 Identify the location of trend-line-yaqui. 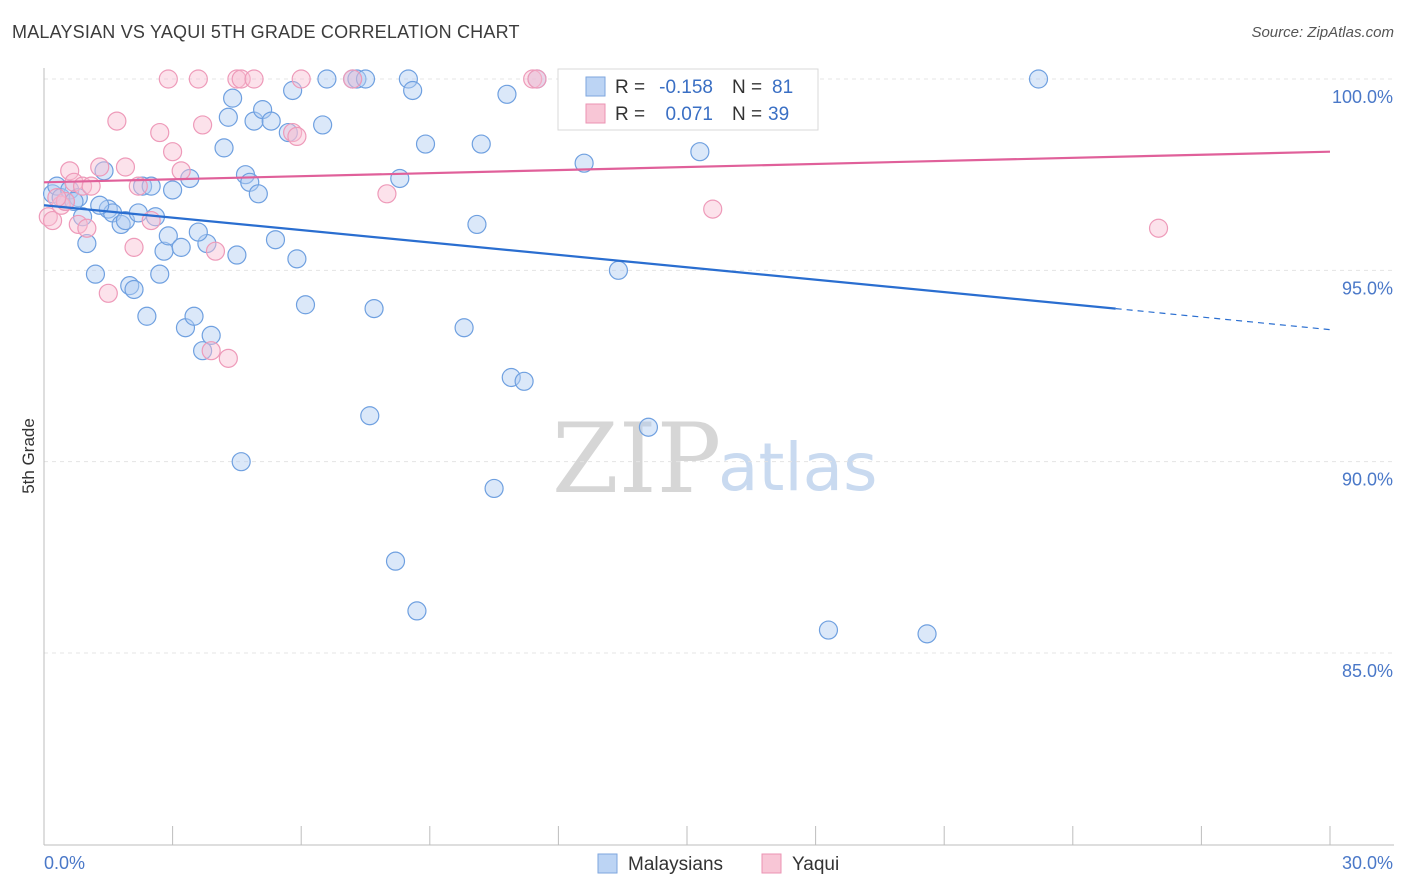
(687, 167).